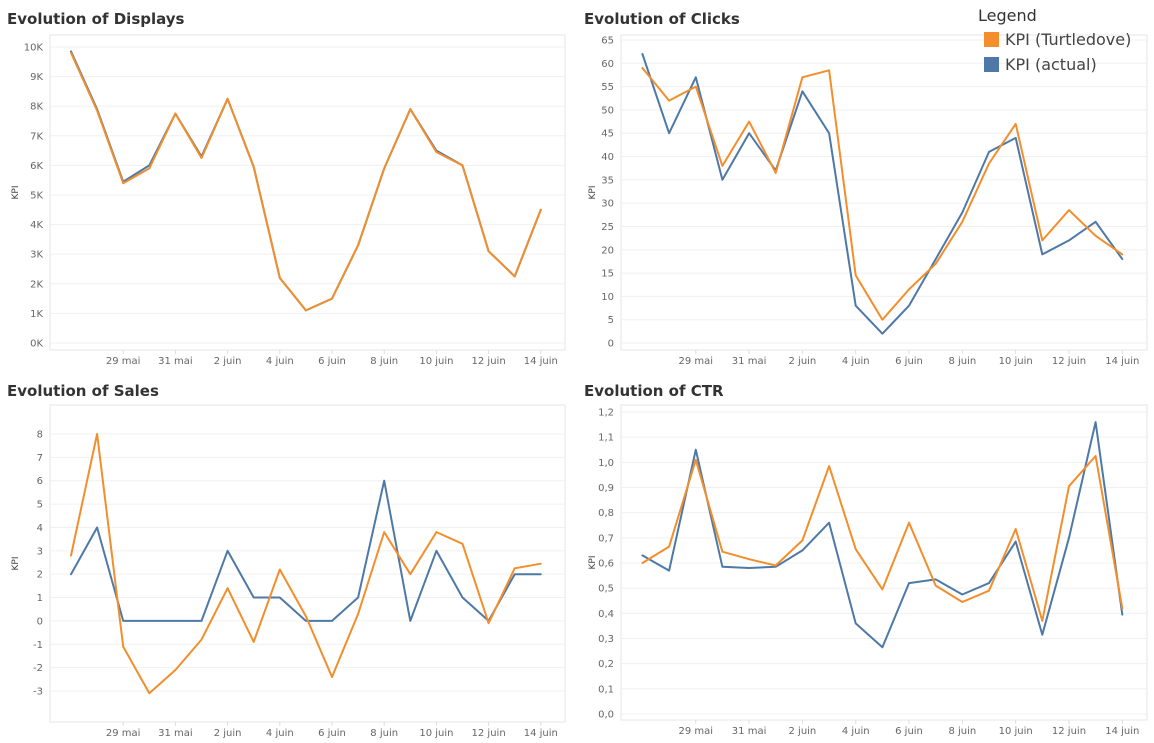 This screenshot has height=743, width=1154. Describe the element at coordinates (40, 435) in the screenshot. I see `sales-y-tick-label: 8` at that location.